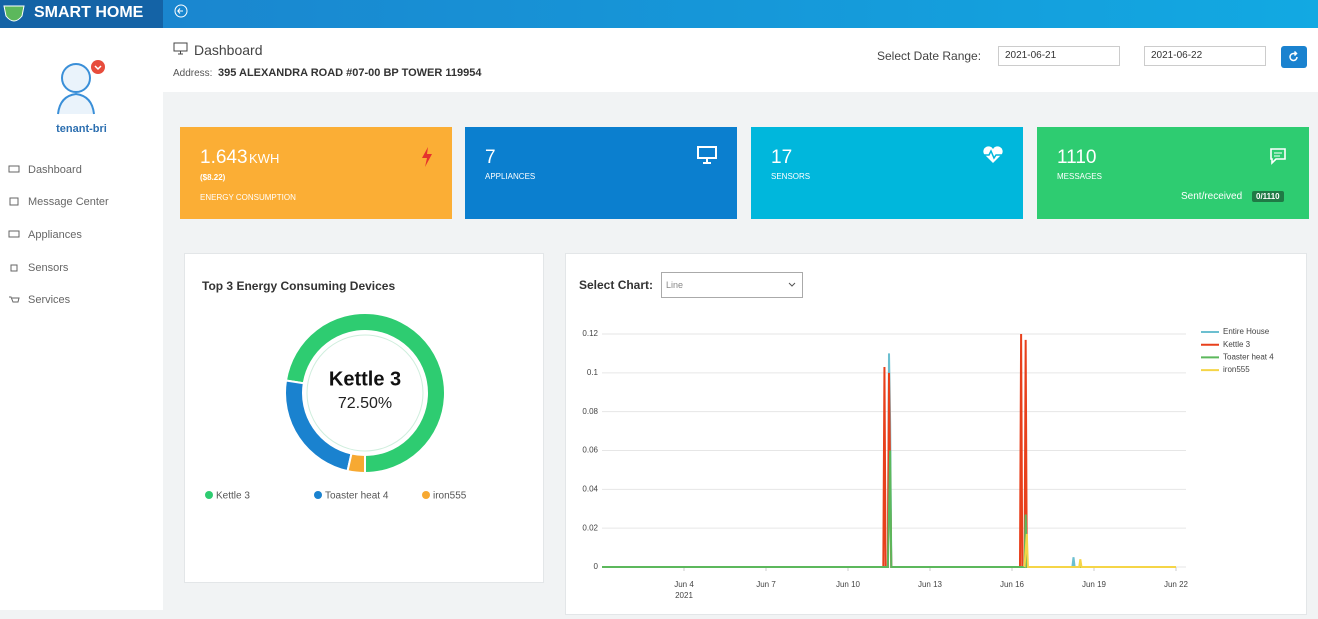 The height and width of the screenshot is (619, 1318). Describe the element at coordinates (68, 202) in the screenshot. I see `menu-label: Message Center` at that location.